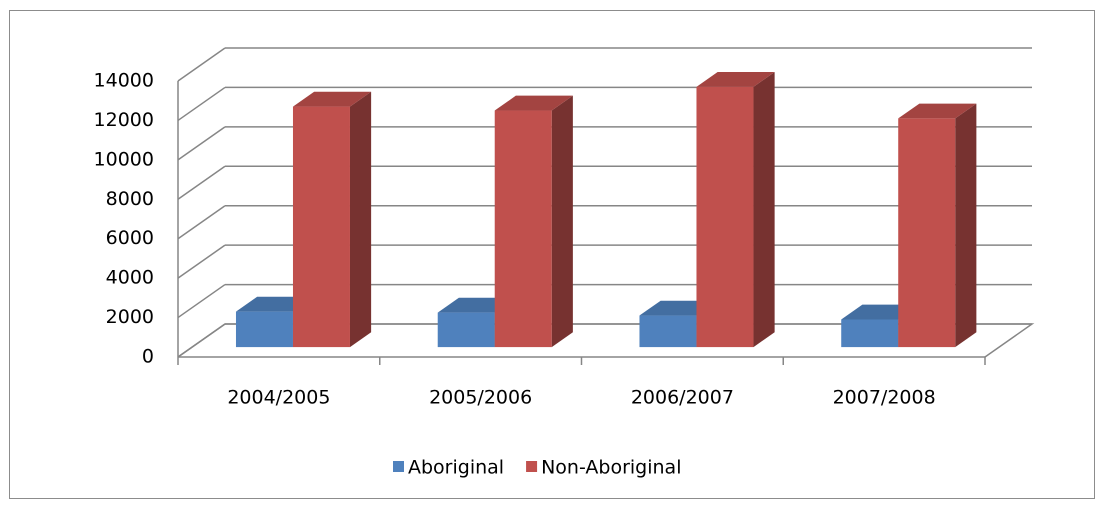 This screenshot has width=1103, height=508. I want to click on y-tick-label: 12000, so click(124, 120).